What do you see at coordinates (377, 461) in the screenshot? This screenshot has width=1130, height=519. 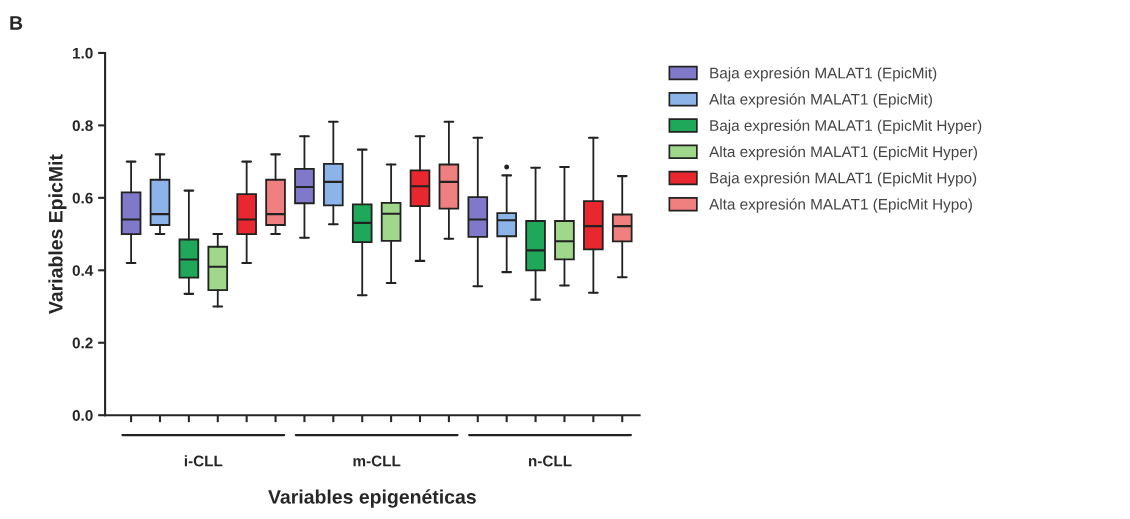 I see `x-tick-label: m-CLL` at bounding box center [377, 461].